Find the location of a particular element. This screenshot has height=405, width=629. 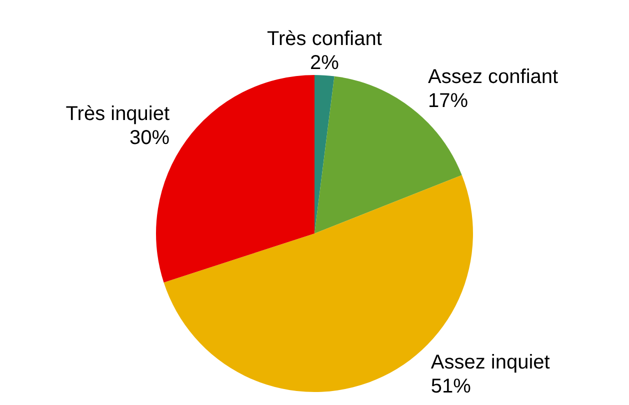

data-label: 30% is located at coordinates (150, 137).